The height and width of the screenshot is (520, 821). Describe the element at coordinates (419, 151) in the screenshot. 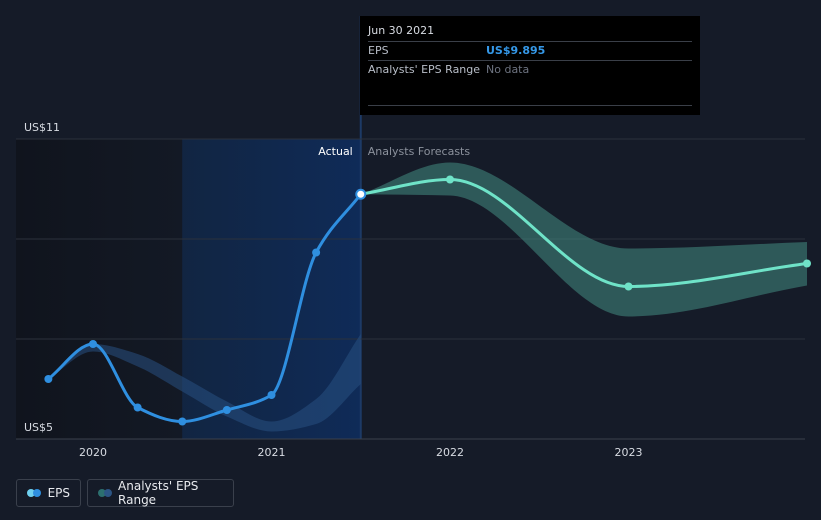

I see `forecast-label: Analysts Forecasts` at that location.